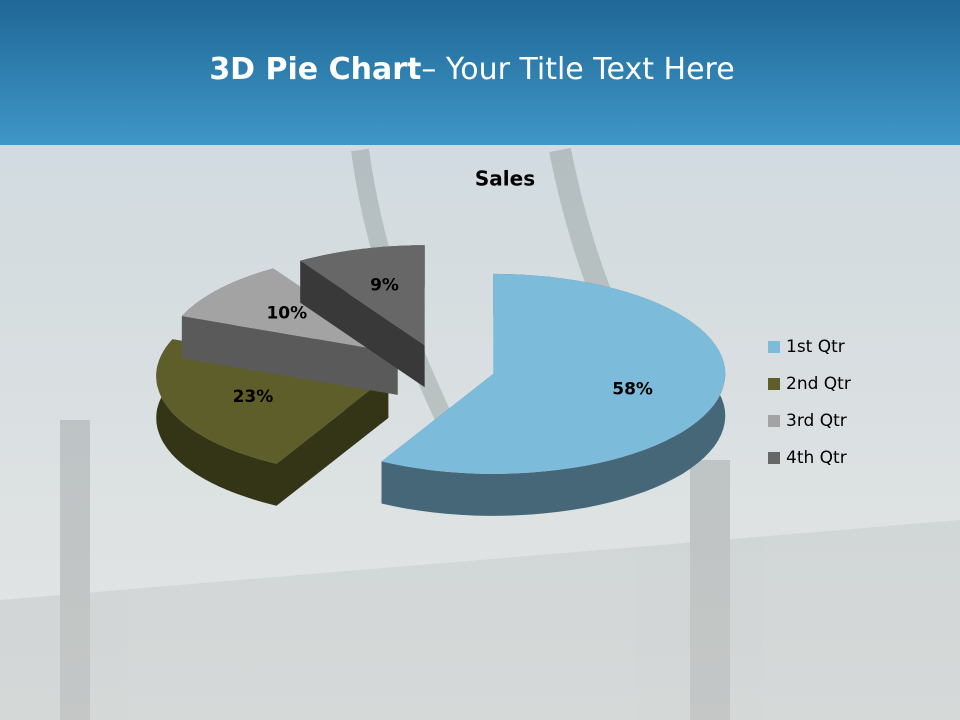 Image resolution: width=960 pixels, height=720 pixels. Describe the element at coordinates (577, 69) in the screenshot. I see `slide-title-rest: – Your Title Text Here` at that location.